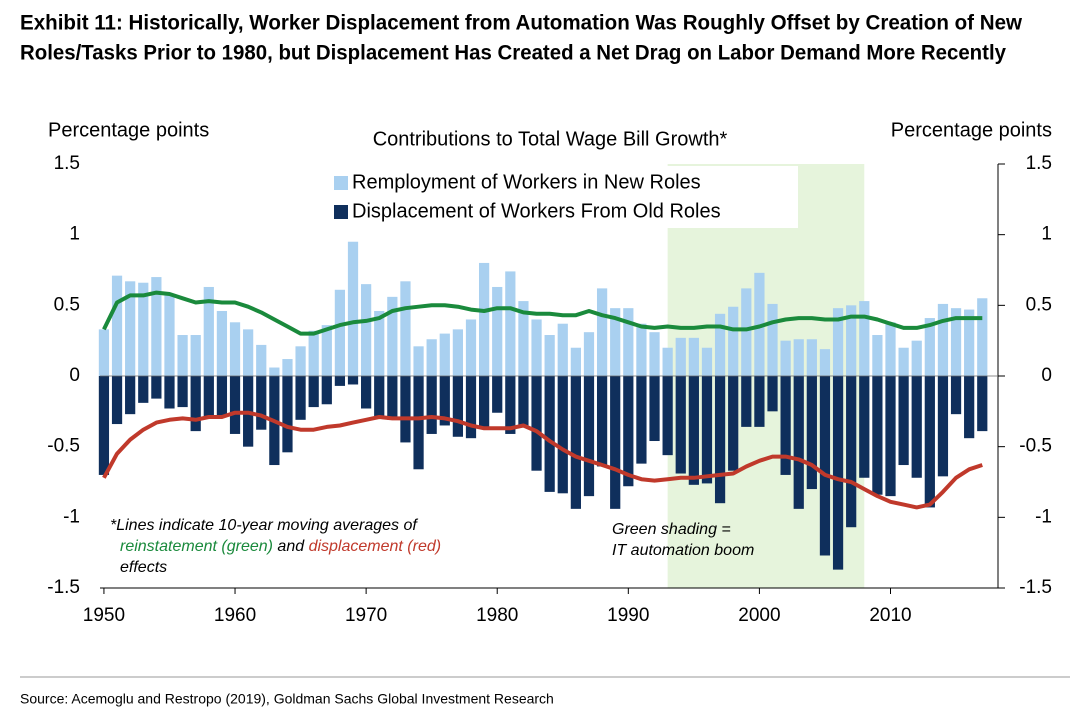  What do you see at coordinates (1039, 304) in the screenshot?
I see `y2-tick-label: 0.5` at bounding box center [1039, 304].